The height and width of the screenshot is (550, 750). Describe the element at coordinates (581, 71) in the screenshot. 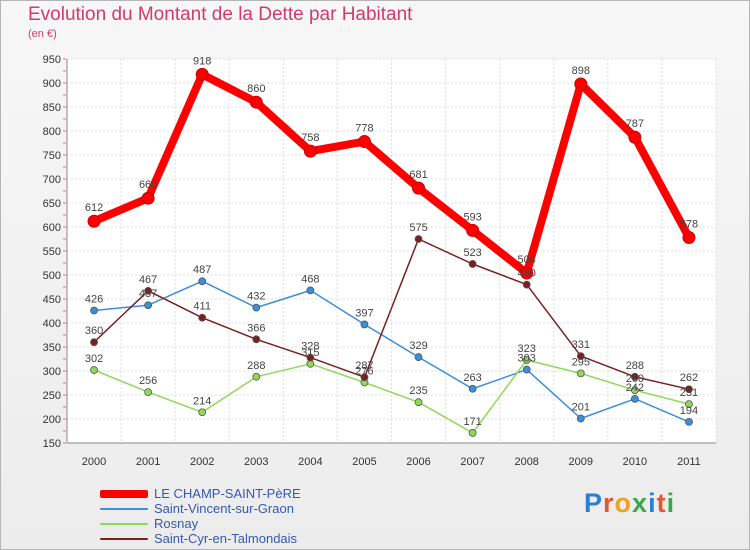

I see `data-label: 898` at that location.